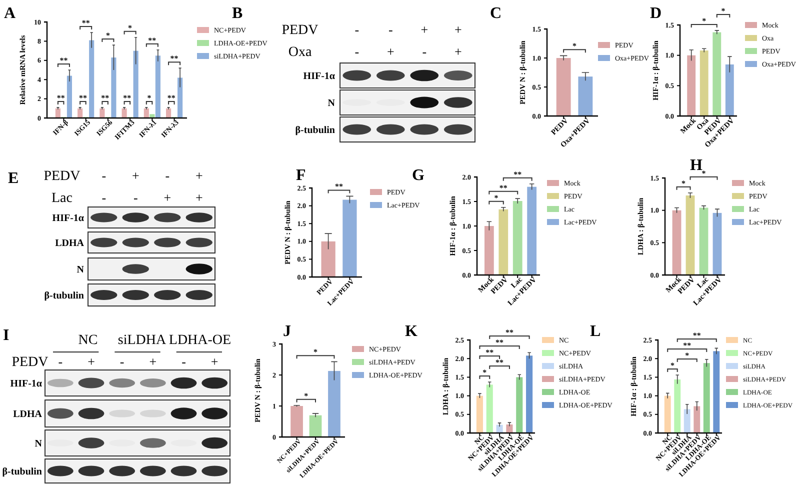 The height and width of the screenshot is (492, 798). Describe the element at coordinates (88, 340) in the screenshot. I see `text: NC` at that location.